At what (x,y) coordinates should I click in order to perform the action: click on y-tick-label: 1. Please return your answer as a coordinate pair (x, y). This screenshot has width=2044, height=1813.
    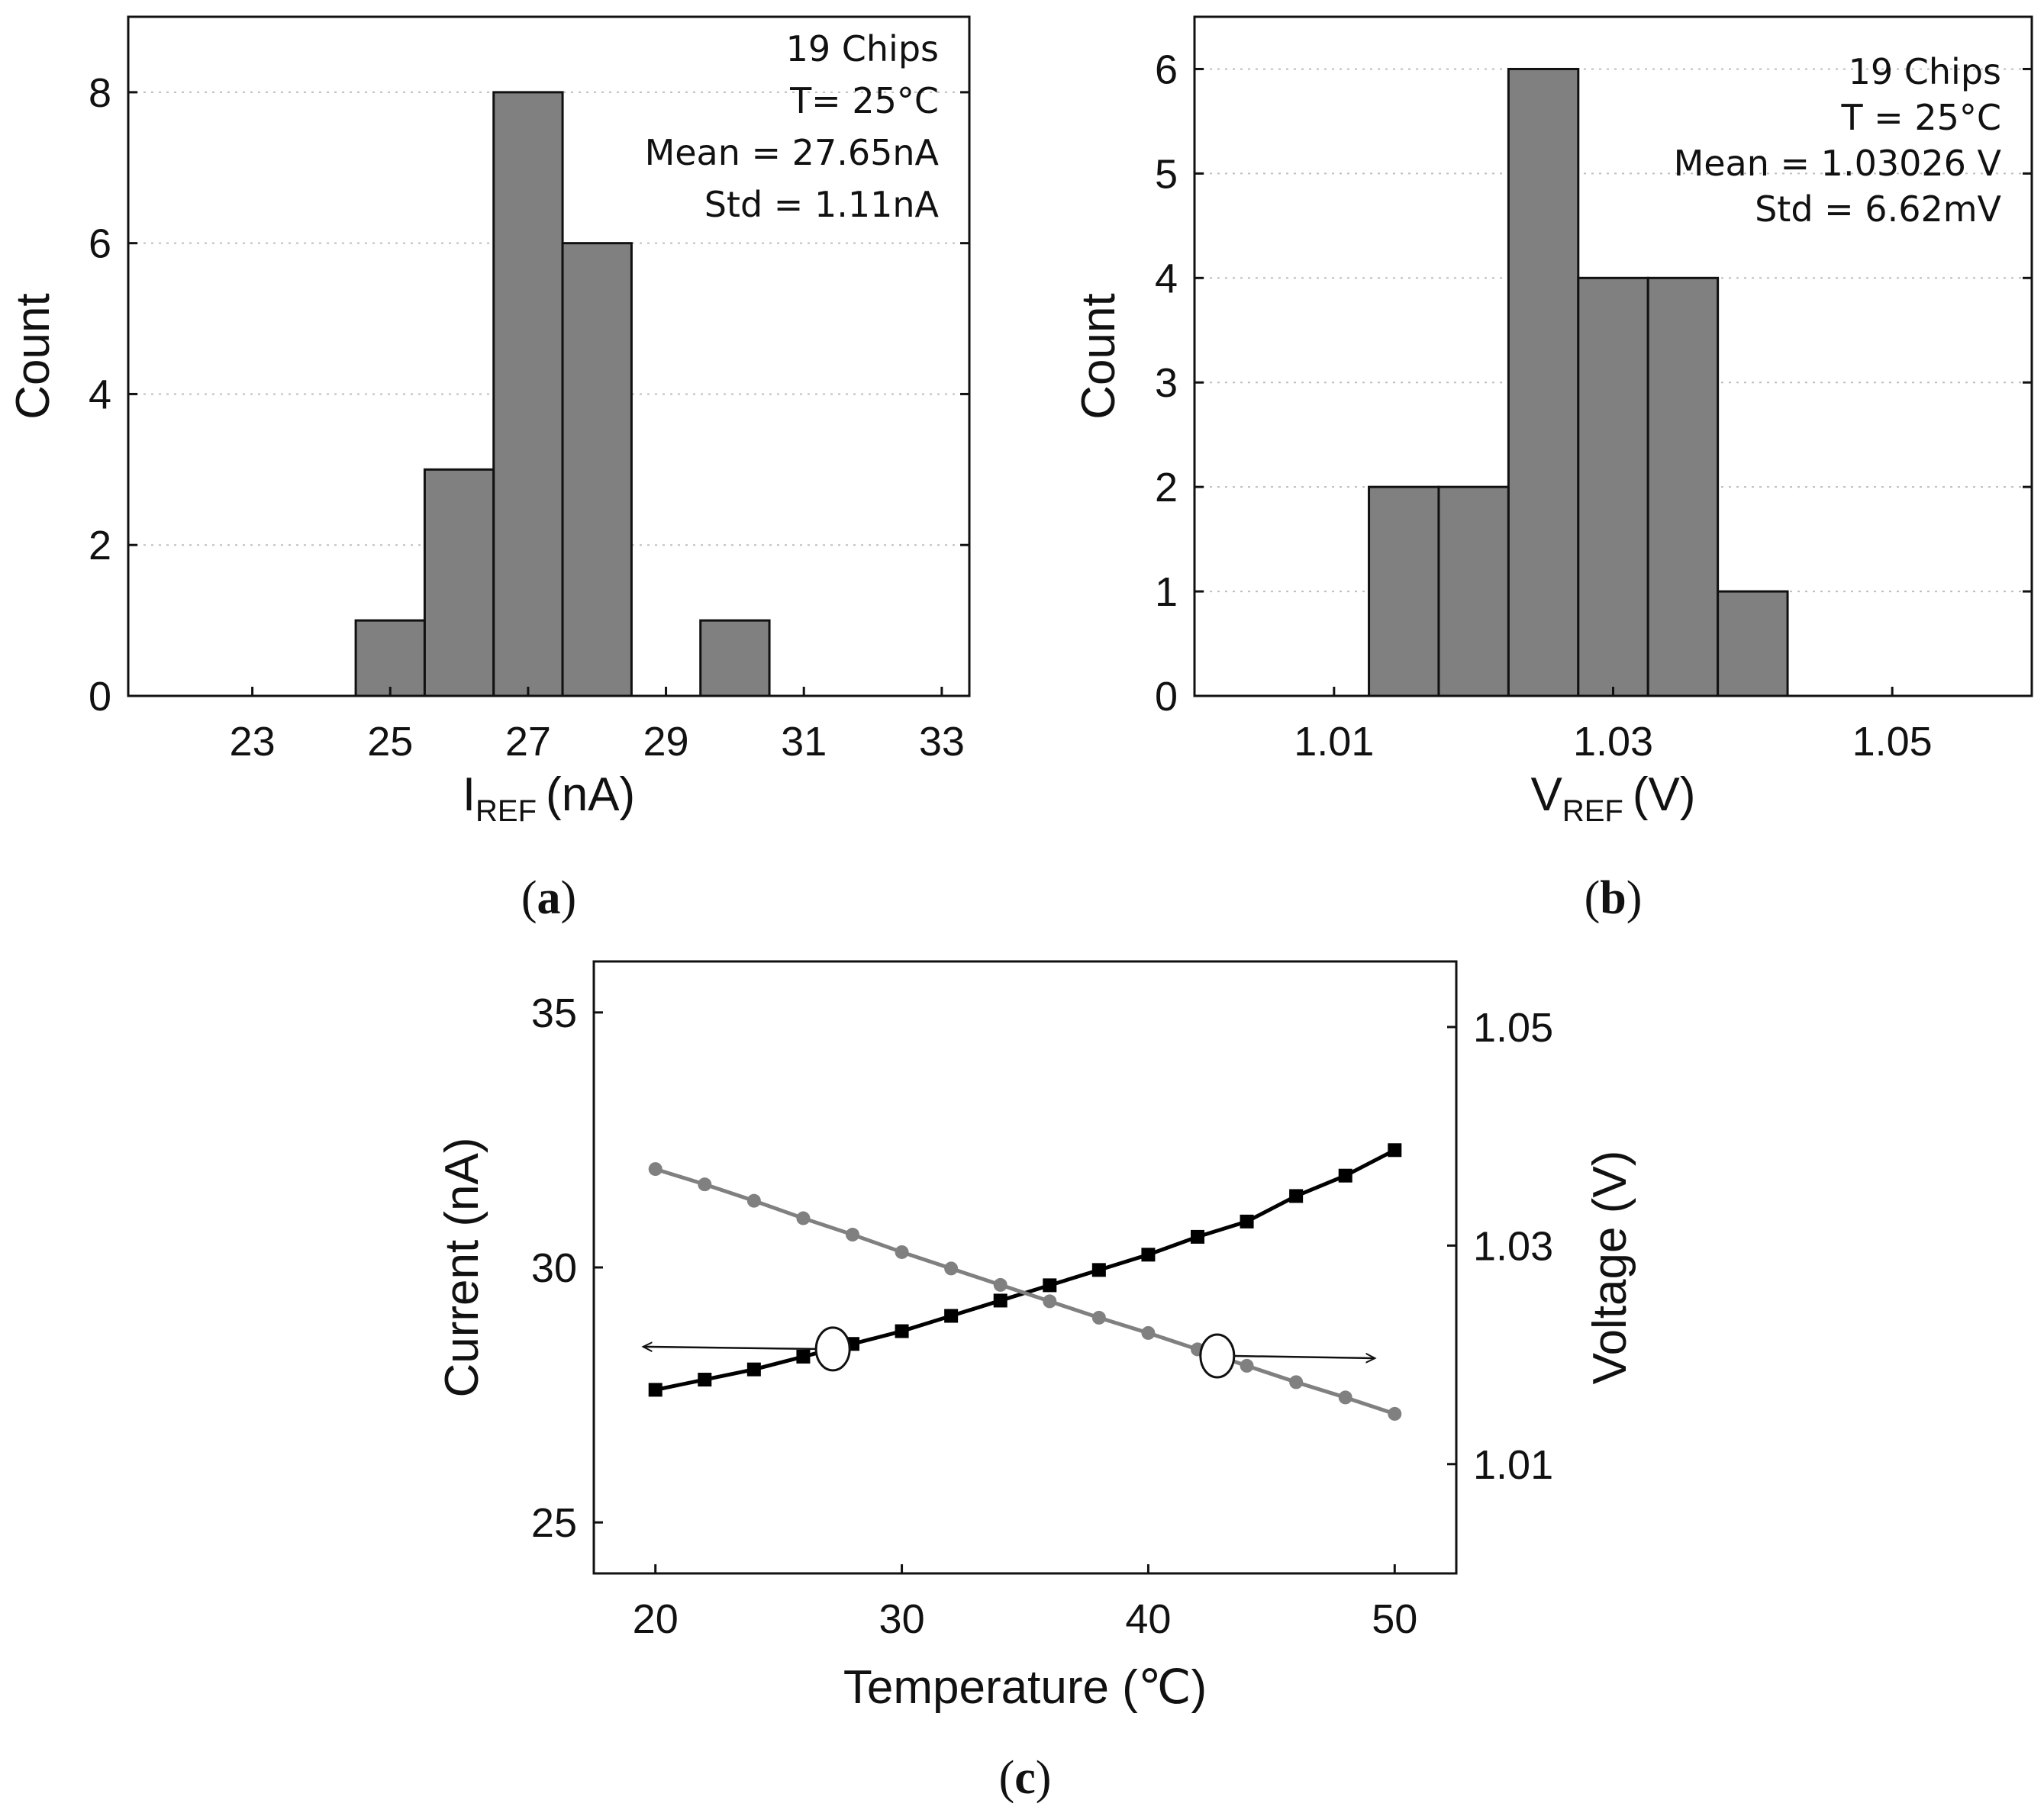
    Looking at the image, I should click on (1167, 592).